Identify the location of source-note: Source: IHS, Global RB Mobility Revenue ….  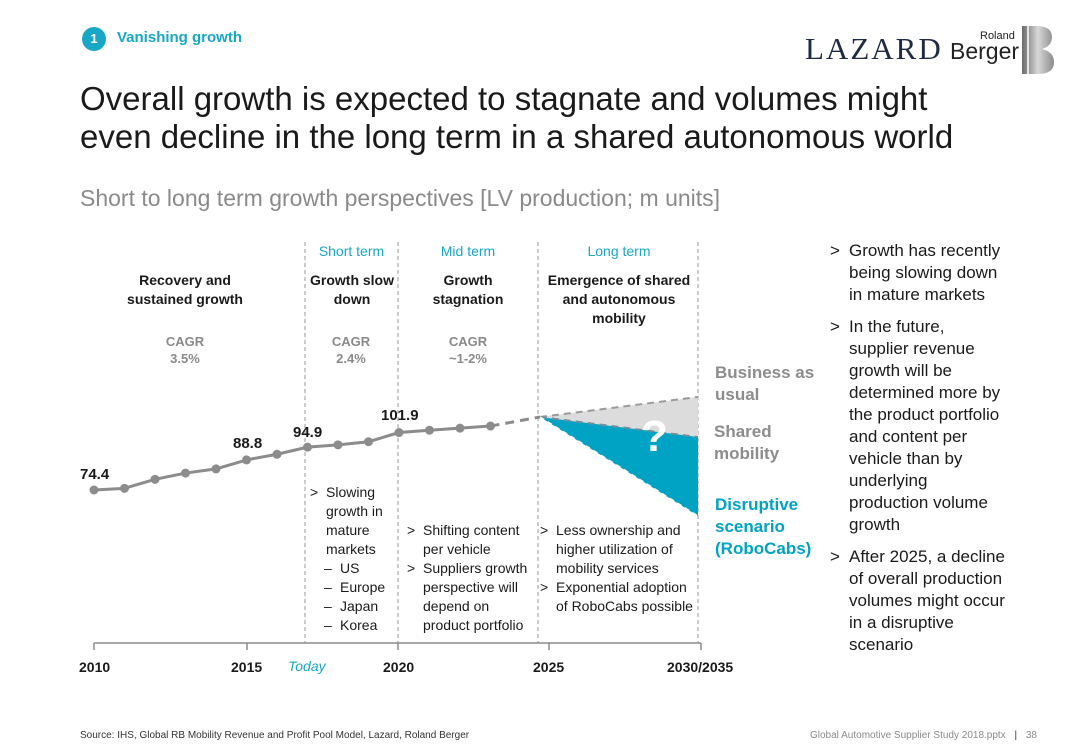
(275, 735).